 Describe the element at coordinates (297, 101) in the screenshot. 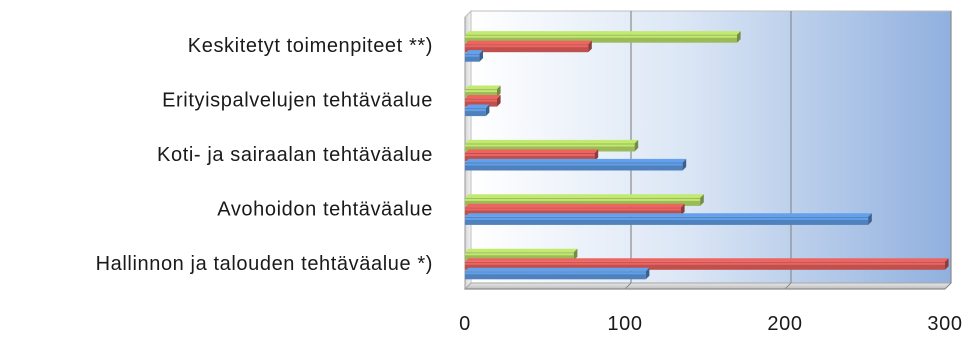

I see `category-label: Erityispalvelujen tehtäväalue` at that location.